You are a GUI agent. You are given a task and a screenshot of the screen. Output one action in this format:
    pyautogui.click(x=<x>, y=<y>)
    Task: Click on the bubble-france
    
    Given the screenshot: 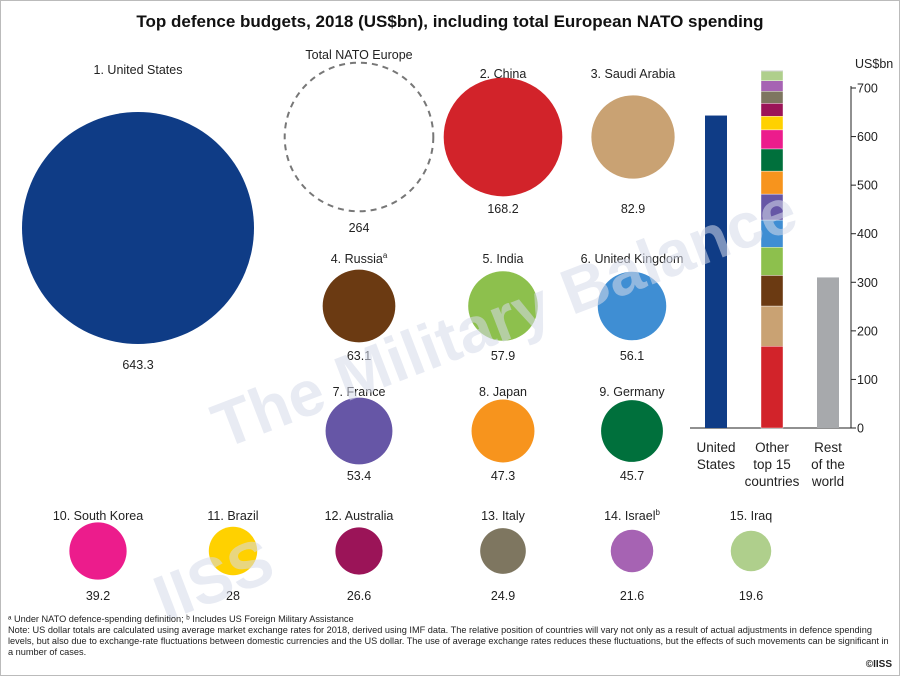 What is the action you would take?
    pyautogui.click(x=359, y=431)
    